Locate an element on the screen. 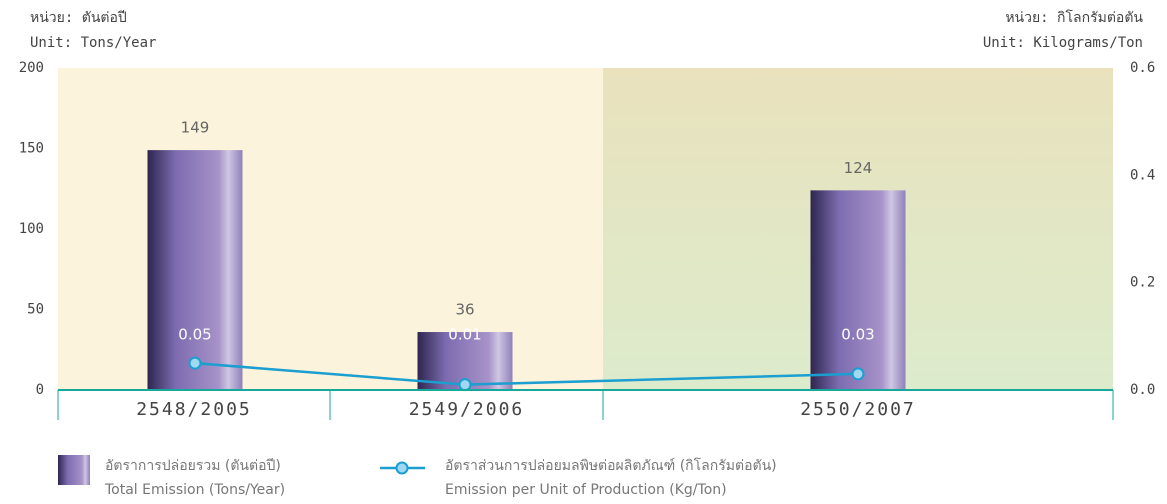  y-tick-label: 100 is located at coordinates (31, 229).